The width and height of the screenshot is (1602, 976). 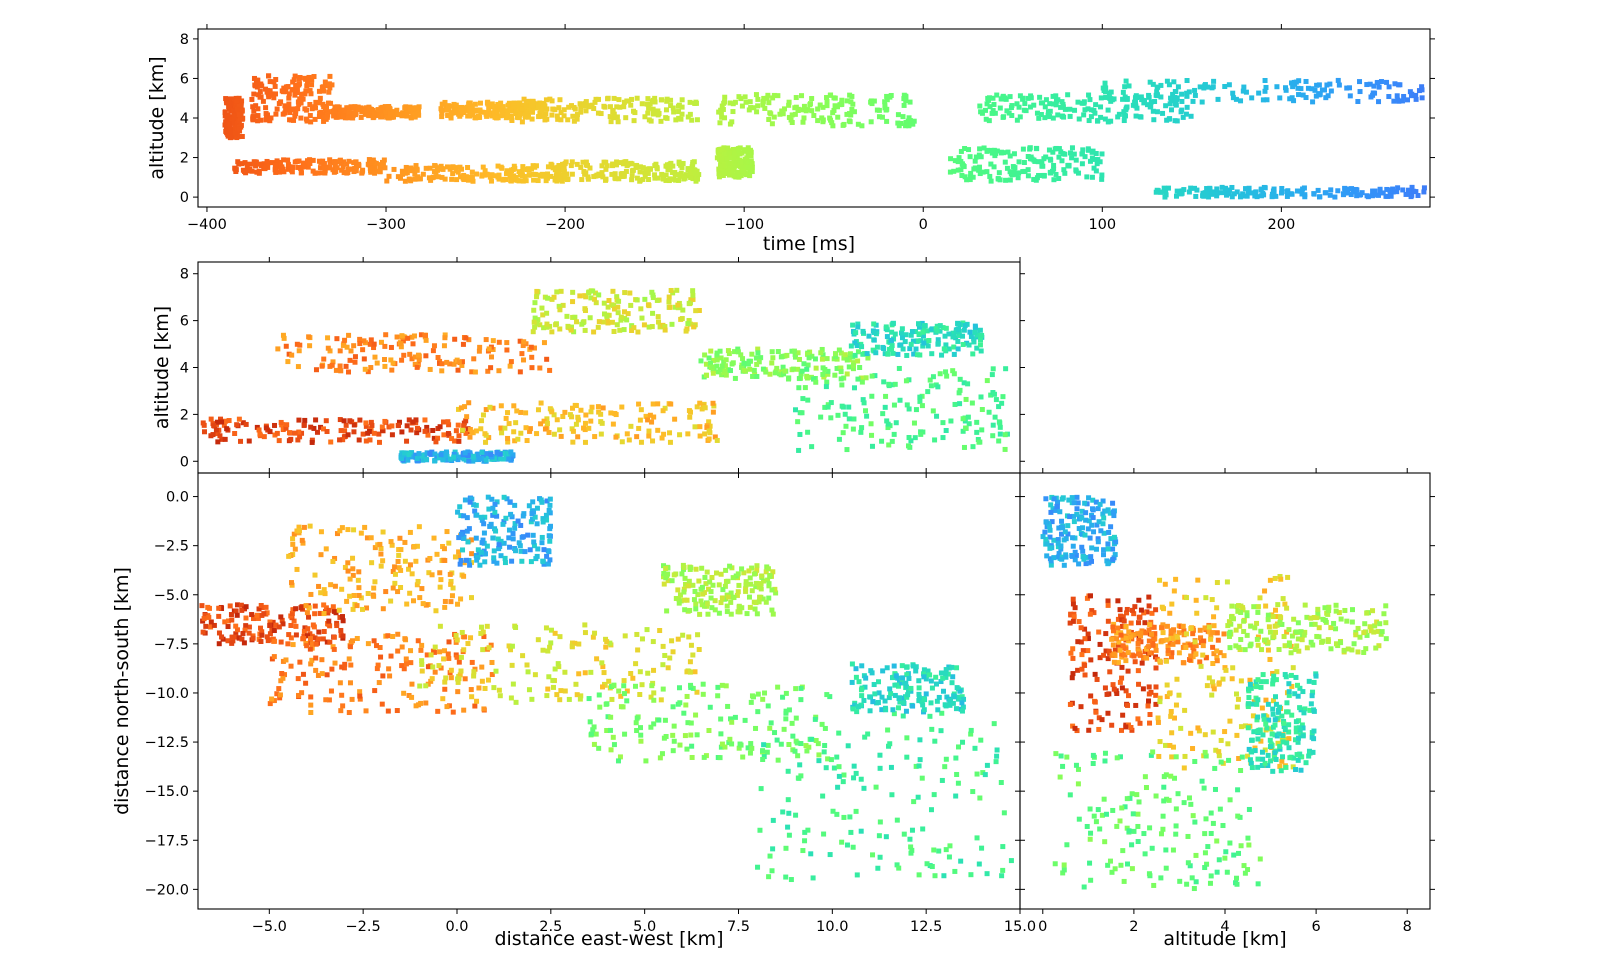 What do you see at coordinates (184, 462) in the screenshot?
I see `y-tick-label: 0` at bounding box center [184, 462].